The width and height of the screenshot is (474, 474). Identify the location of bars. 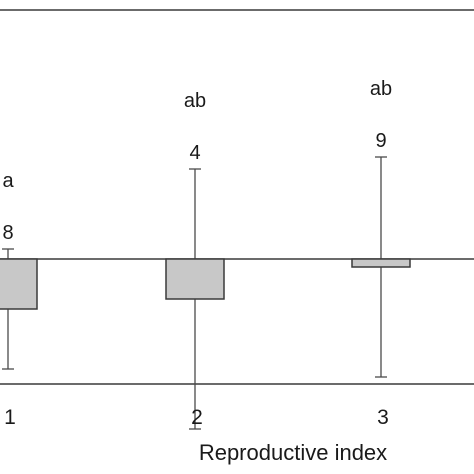
(205, 284).